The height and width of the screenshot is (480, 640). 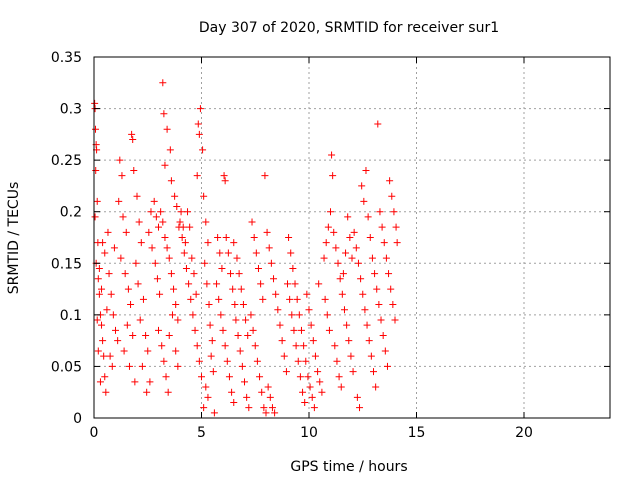 What do you see at coordinates (417, 433) in the screenshot?
I see `x-tick-label: 15` at bounding box center [417, 433].